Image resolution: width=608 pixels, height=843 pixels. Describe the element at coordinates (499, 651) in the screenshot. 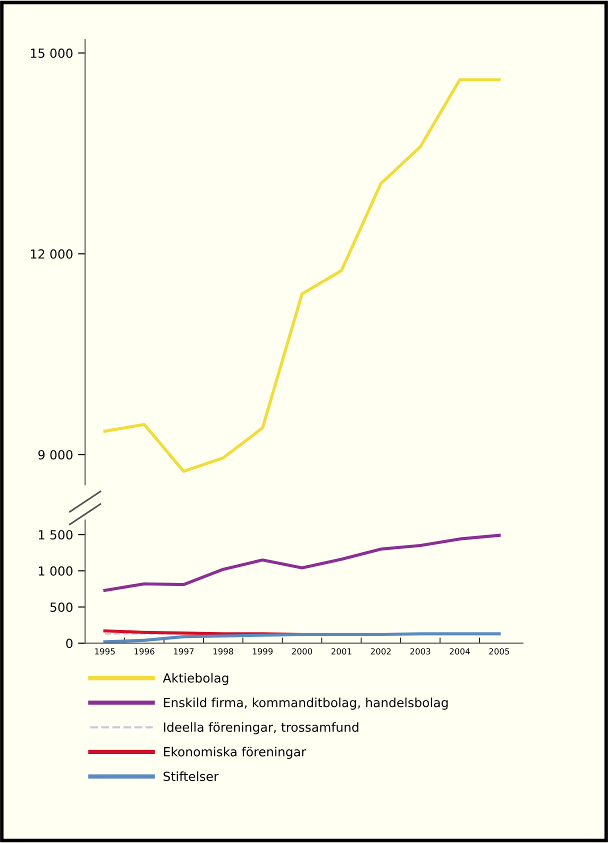

I see `x-tick-label: 2005` at that location.